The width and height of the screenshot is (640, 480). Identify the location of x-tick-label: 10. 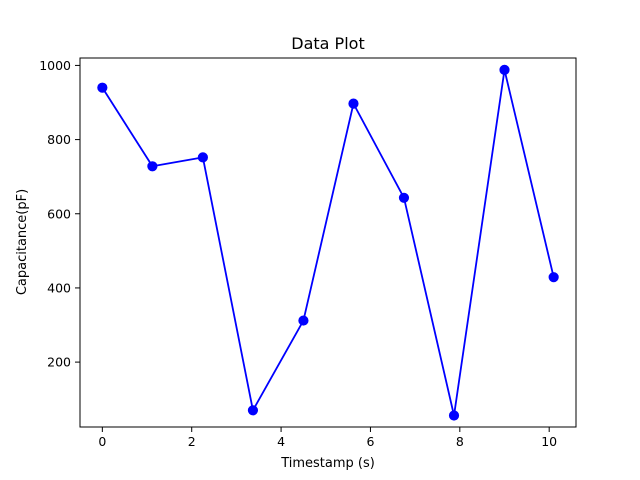
(549, 441).